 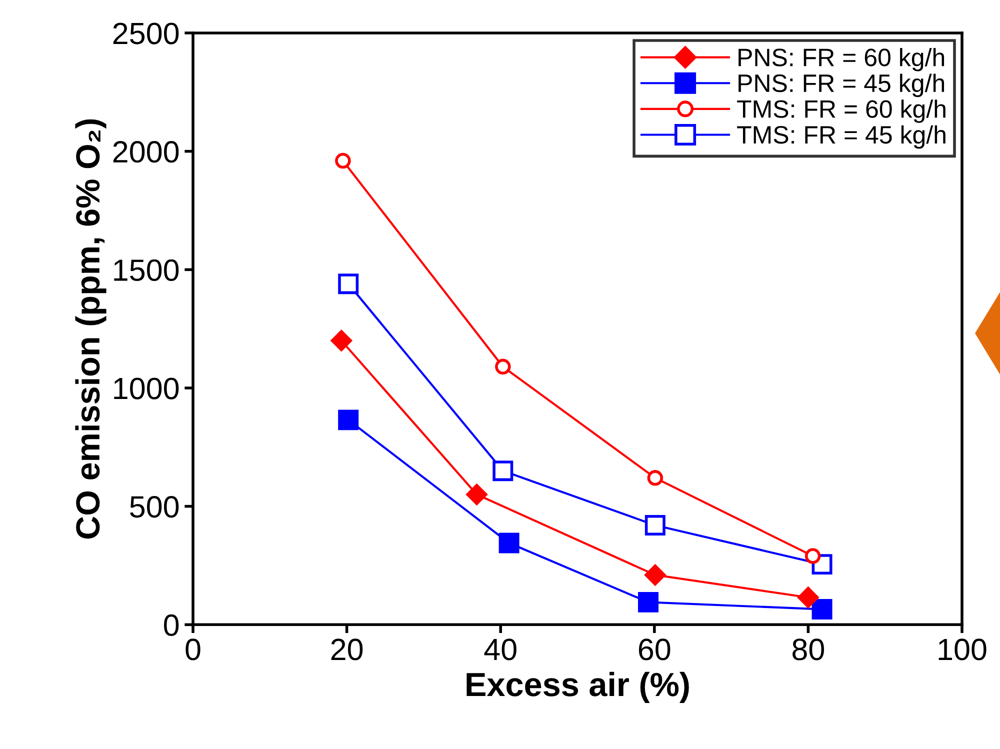 What do you see at coordinates (193, 649) in the screenshot?
I see `x-tick-label: 0` at bounding box center [193, 649].